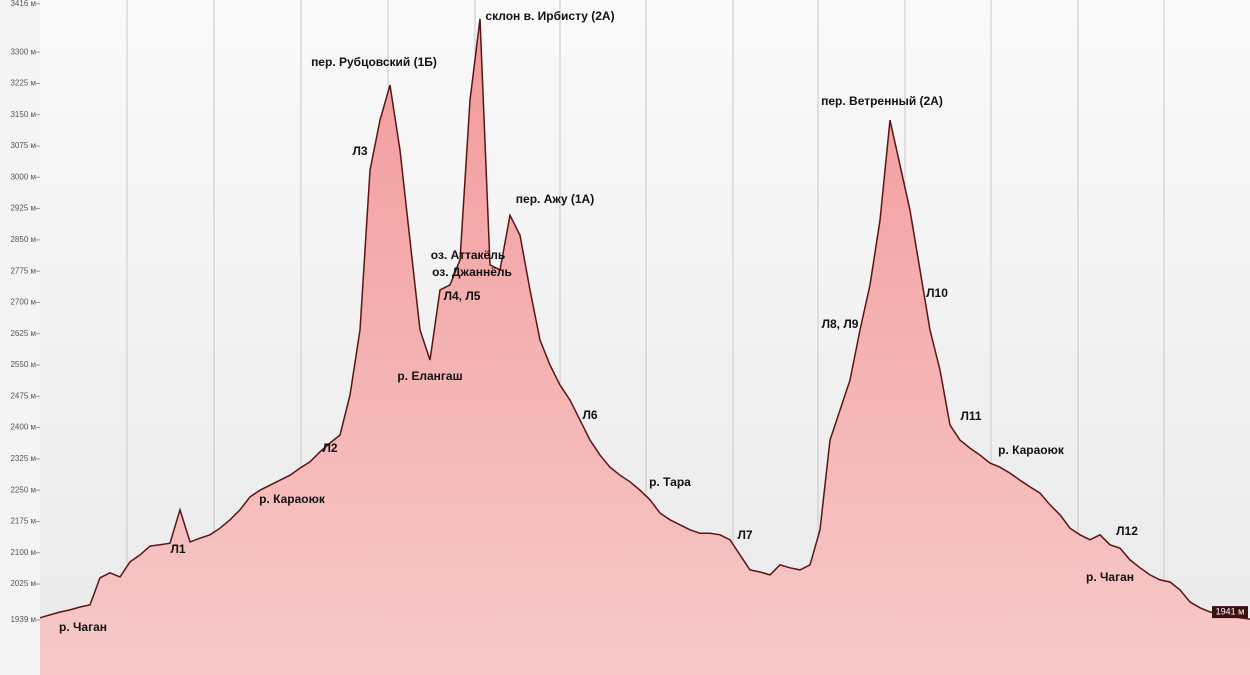 The image size is (1250, 675). I want to click on y-tick-label: 2400 м, so click(23, 427).